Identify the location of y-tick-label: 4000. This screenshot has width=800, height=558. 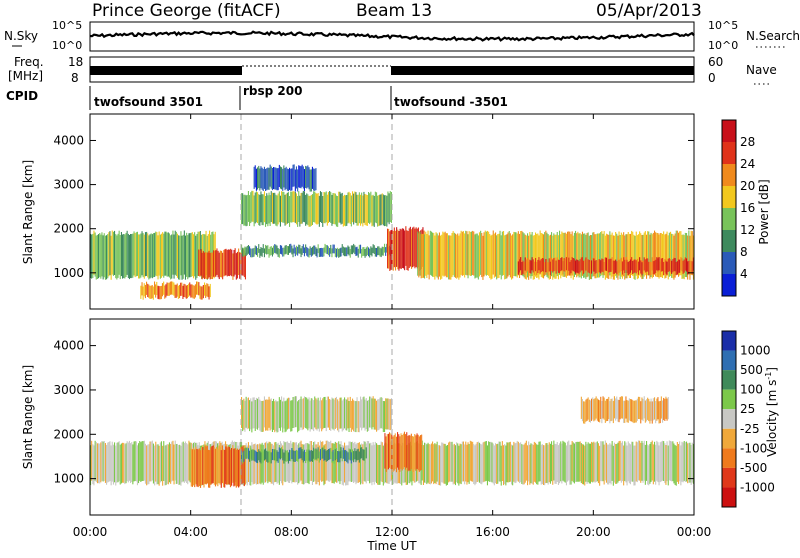
(68, 346).